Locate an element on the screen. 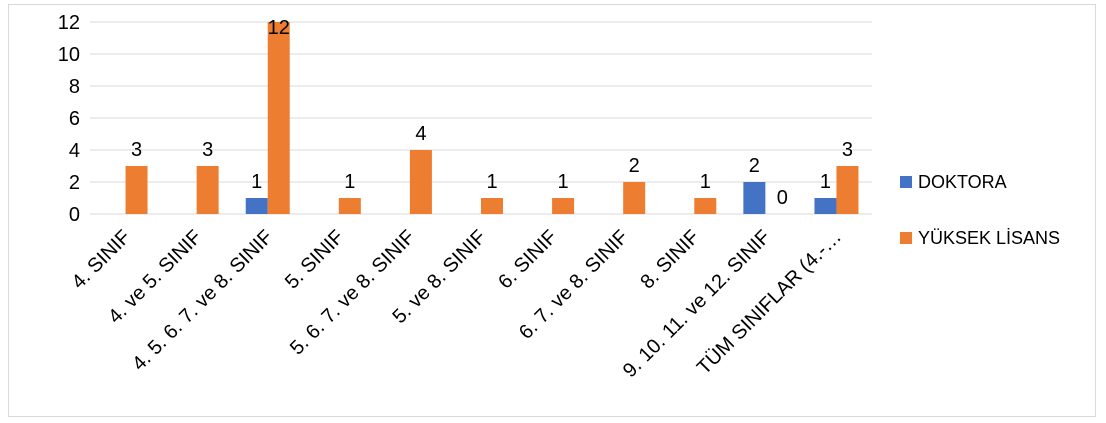 This screenshot has width=1106, height=423. x-tick-label: 4. SINIF is located at coordinates (101, 259).